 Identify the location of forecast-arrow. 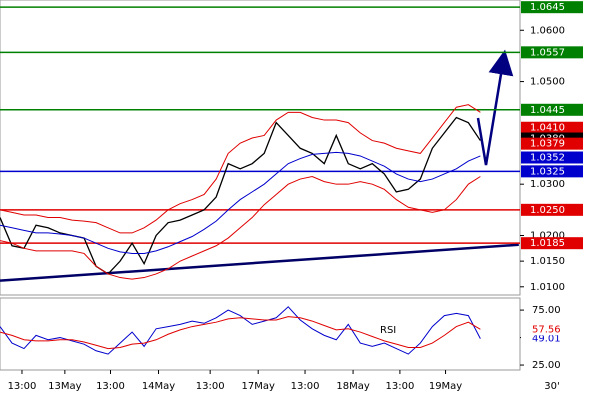
(495, 107).